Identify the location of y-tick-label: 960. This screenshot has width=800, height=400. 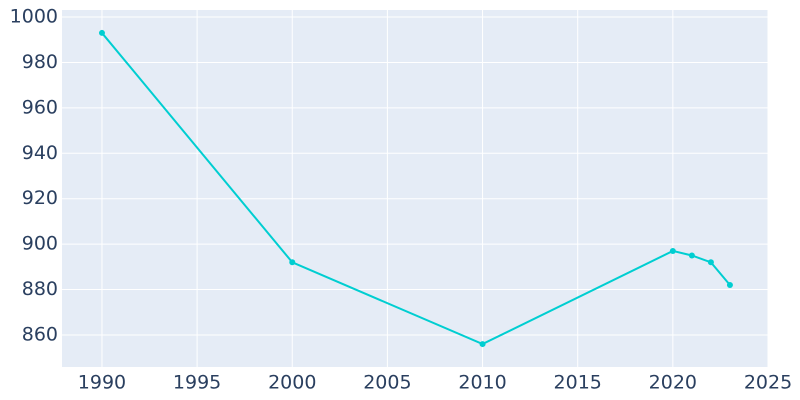
(40, 107).